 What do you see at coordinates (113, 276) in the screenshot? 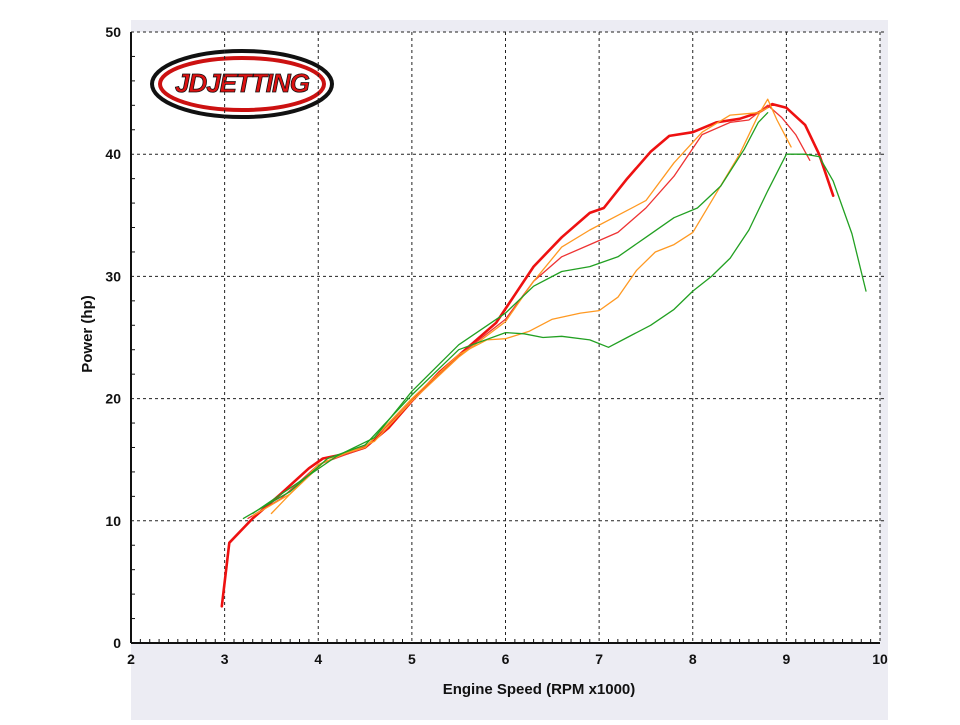
I see `y-tick-label: 30` at bounding box center [113, 276].